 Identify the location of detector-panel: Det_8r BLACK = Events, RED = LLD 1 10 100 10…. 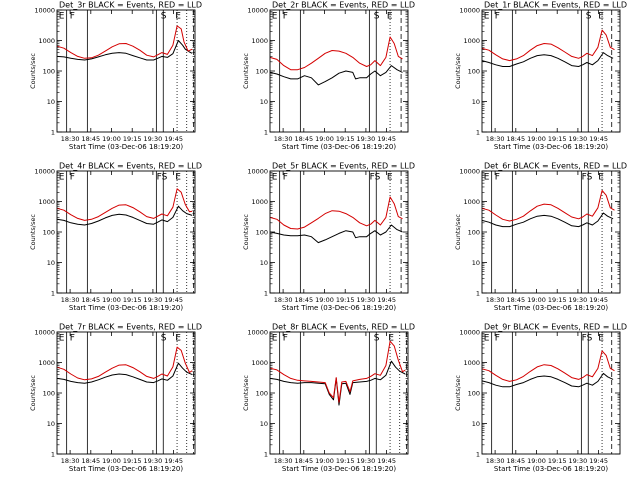
(328, 398).